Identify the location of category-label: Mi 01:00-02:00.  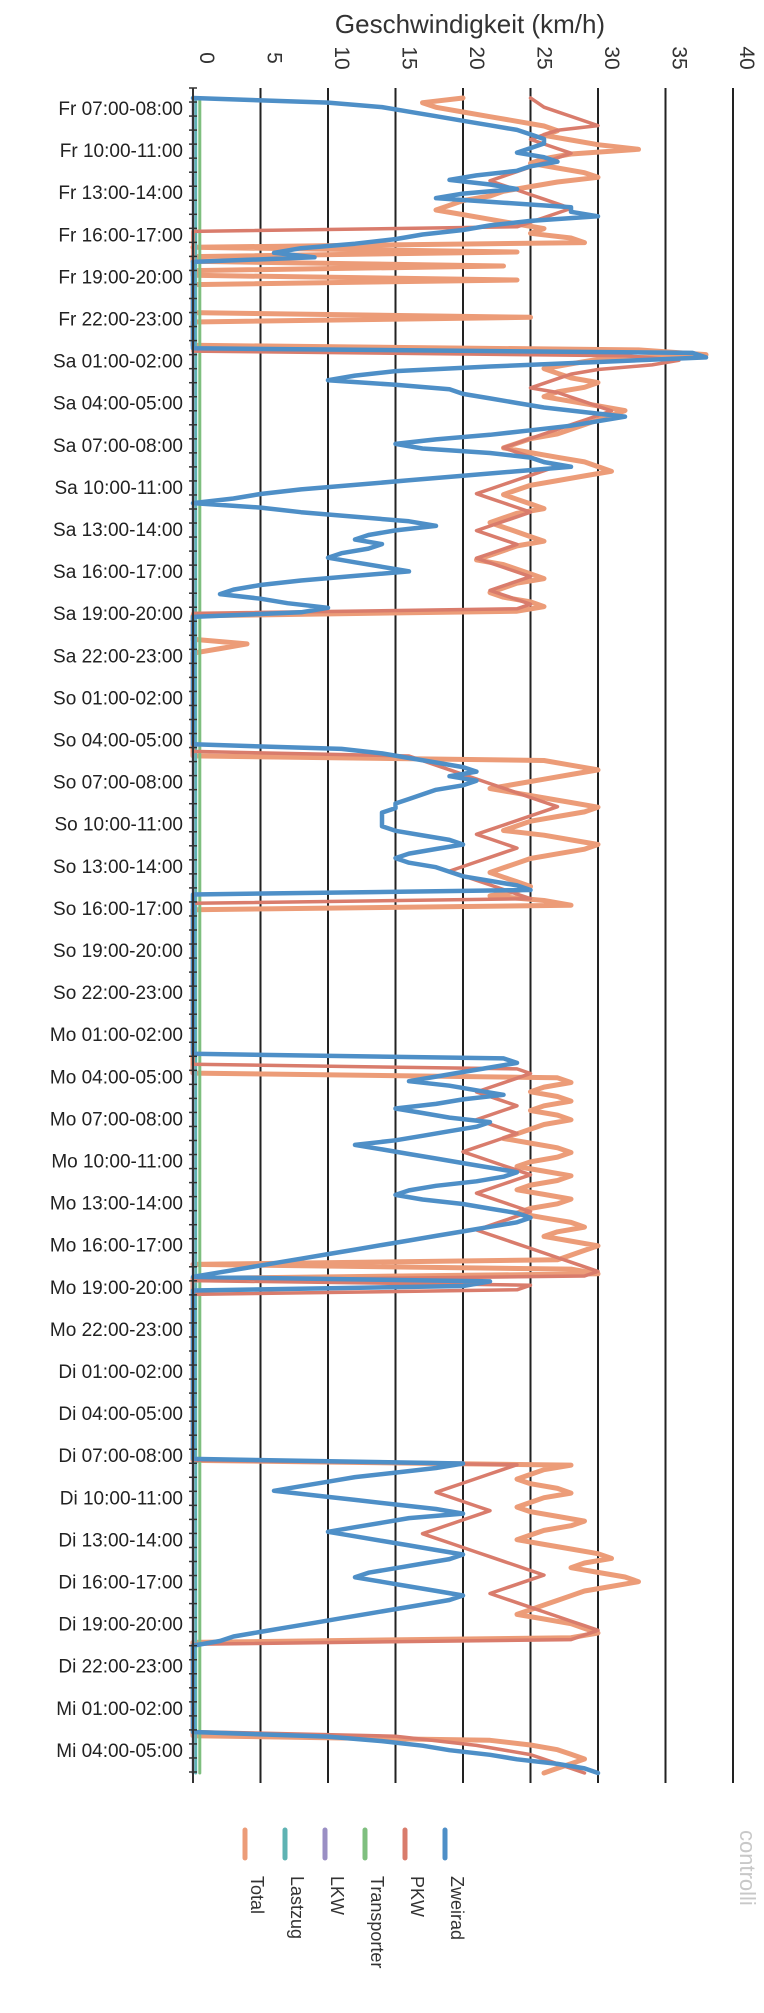
(119, 1709).